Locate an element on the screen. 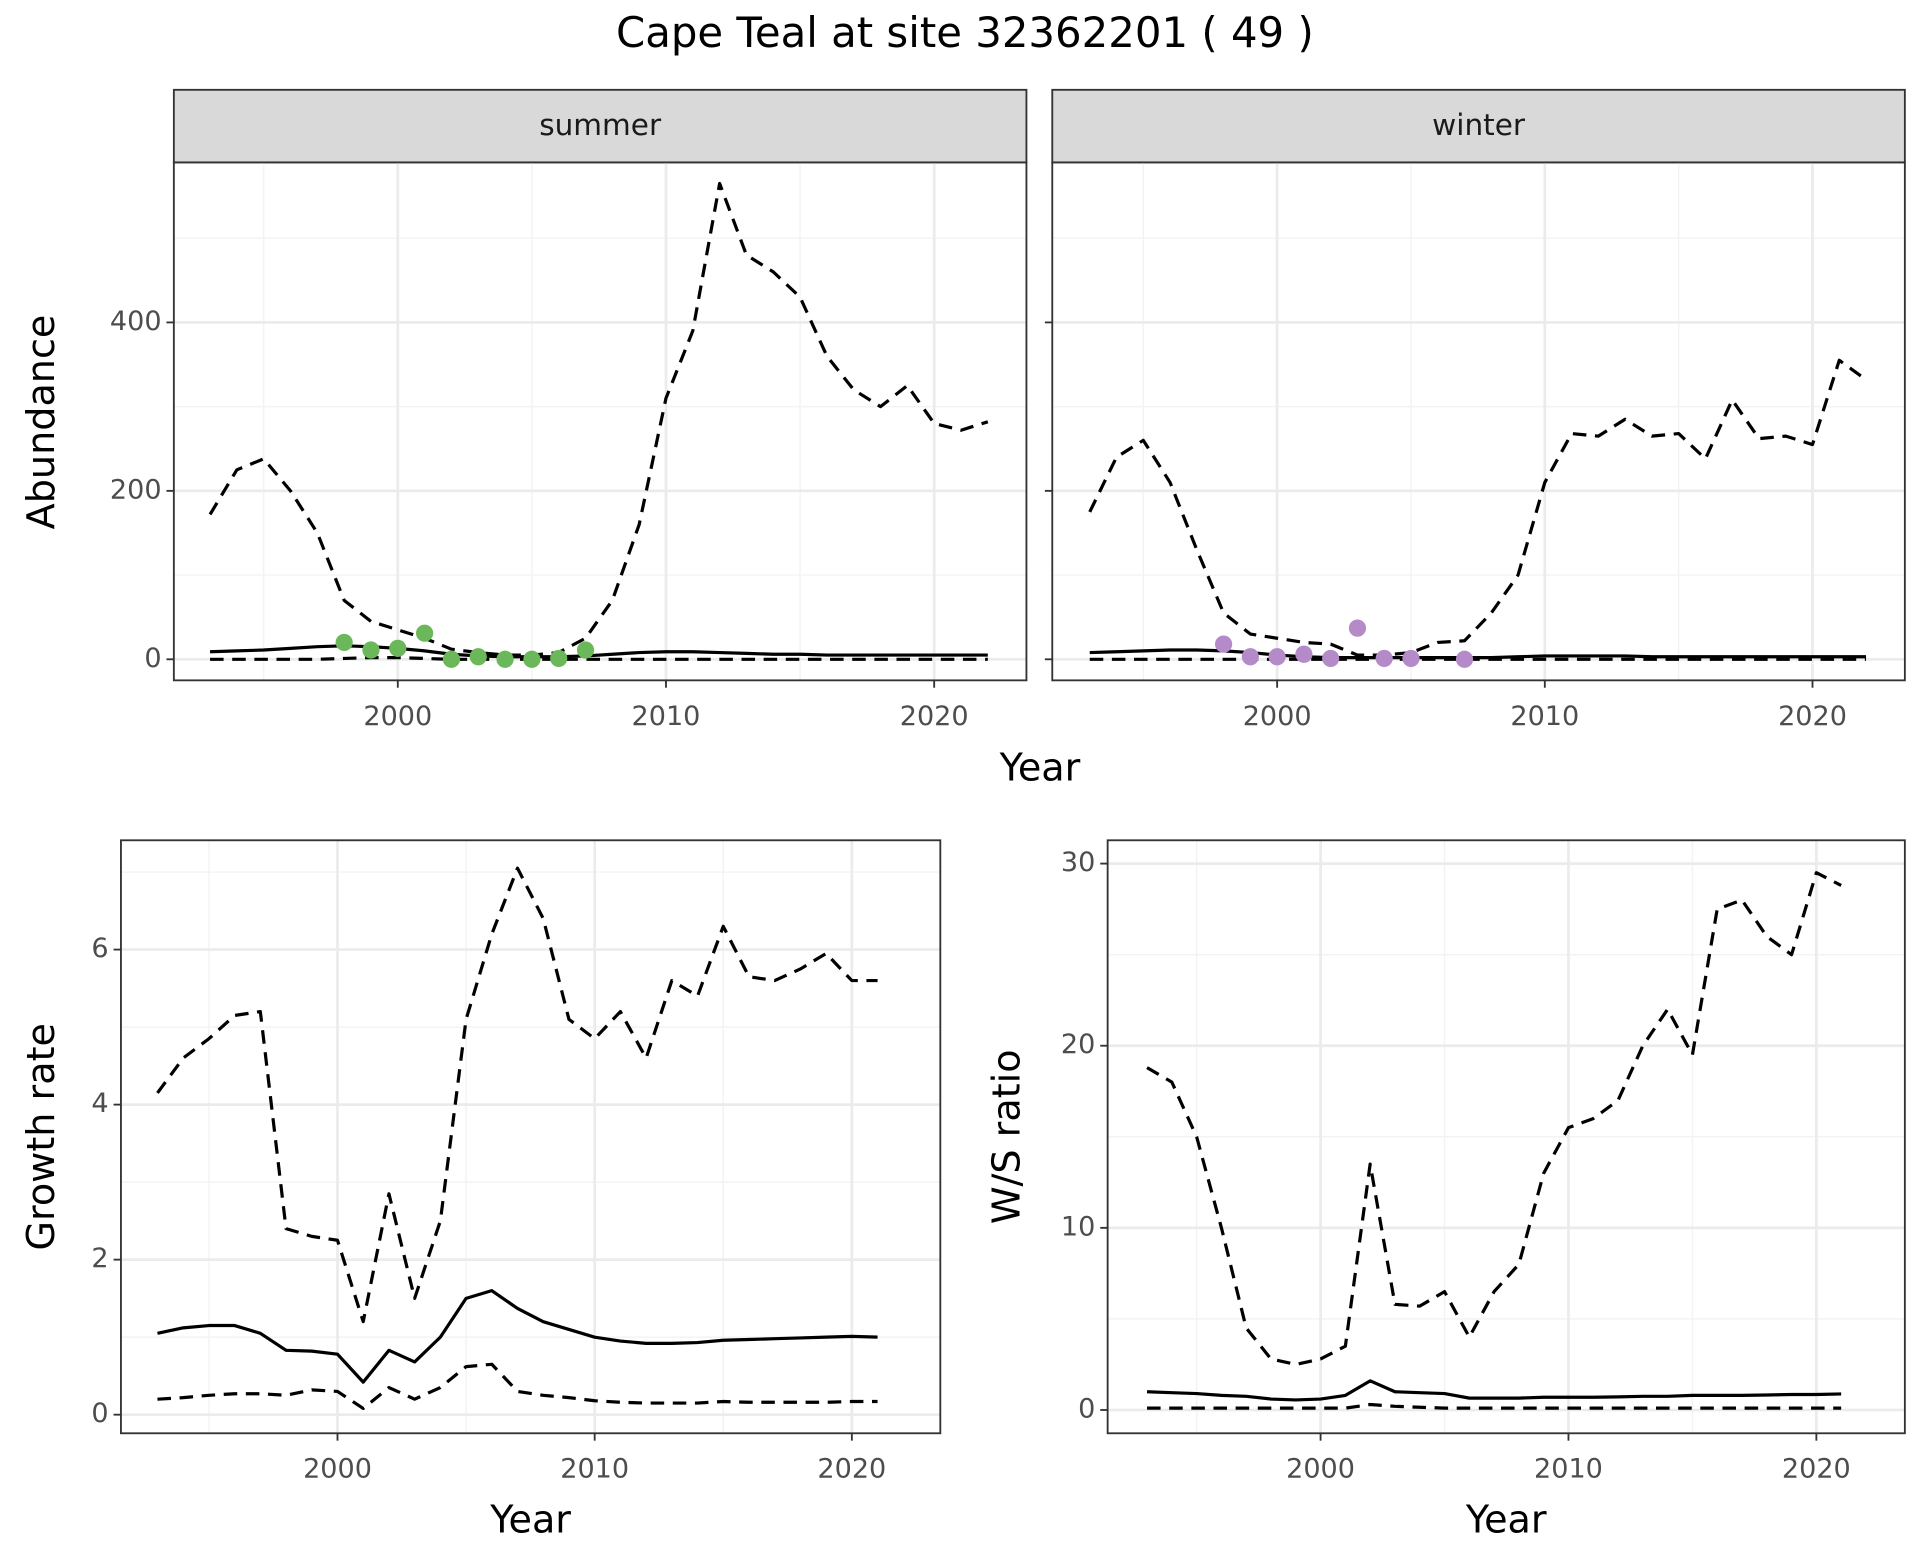  y-tick-label: 20 is located at coordinates (1078, 1044).